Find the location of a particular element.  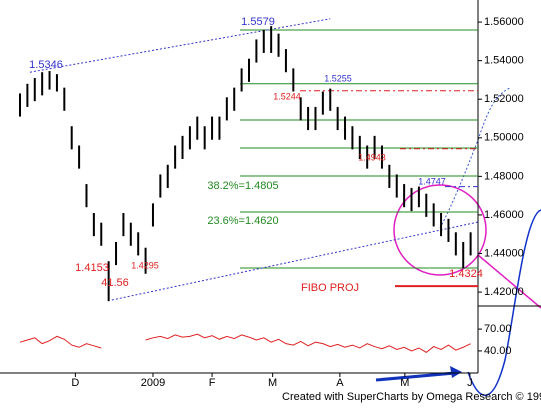

y-tick-label: 1.52000 is located at coordinates (504, 99).